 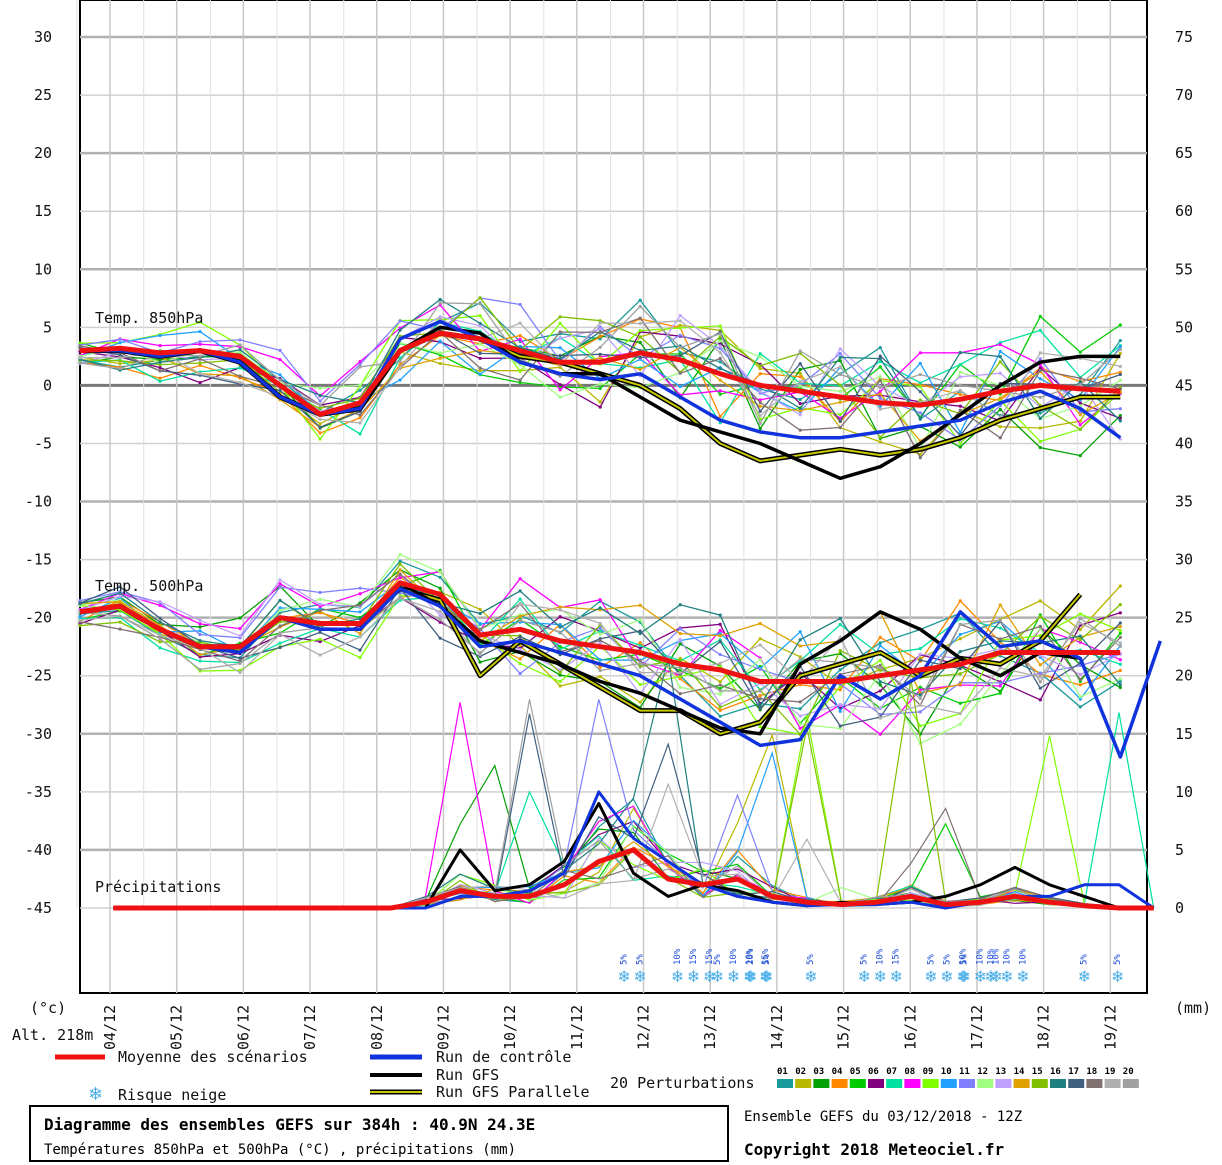 What do you see at coordinates (1128, 1072) in the screenshot?
I see `perturbation-id: 20` at bounding box center [1128, 1072].